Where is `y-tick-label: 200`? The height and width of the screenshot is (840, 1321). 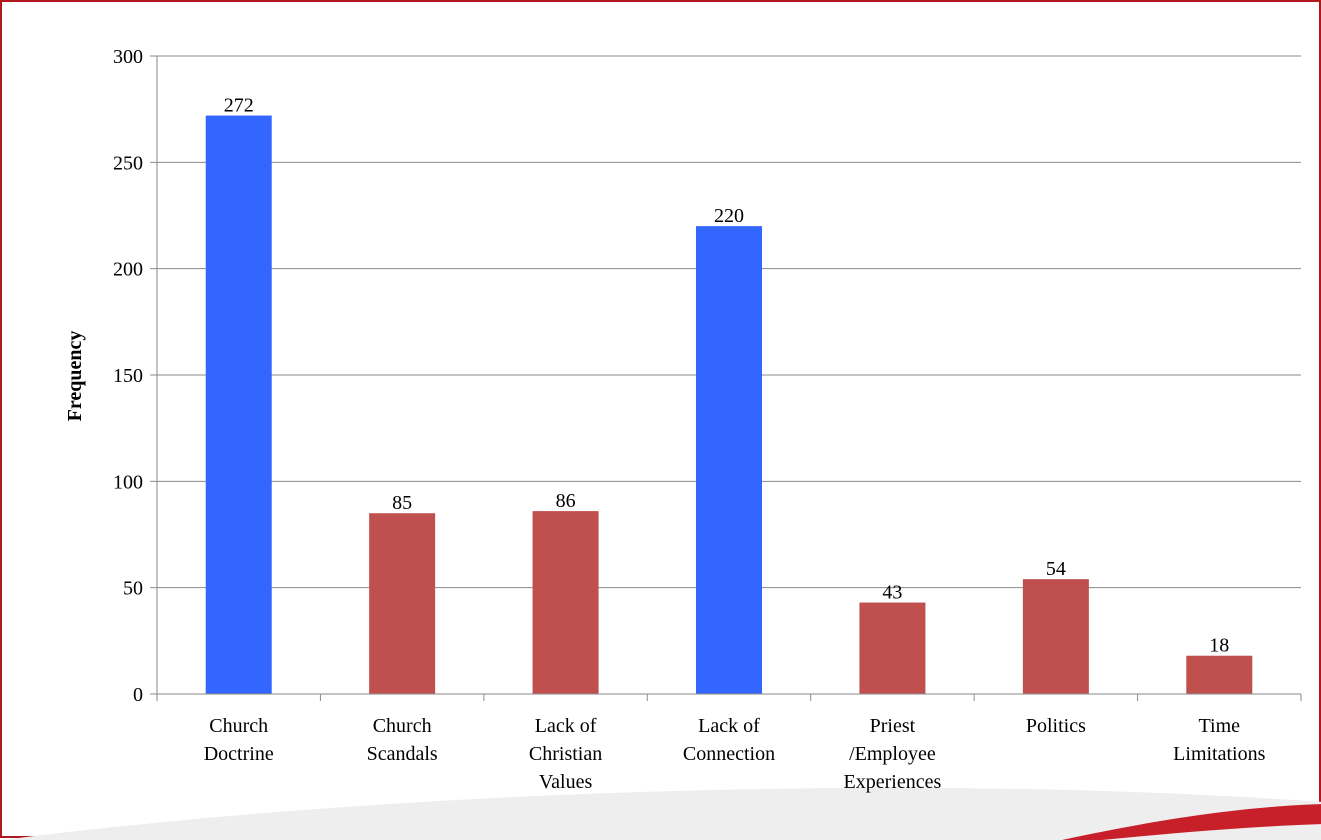 y-tick-label: 200 is located at coordinates (128, 270).